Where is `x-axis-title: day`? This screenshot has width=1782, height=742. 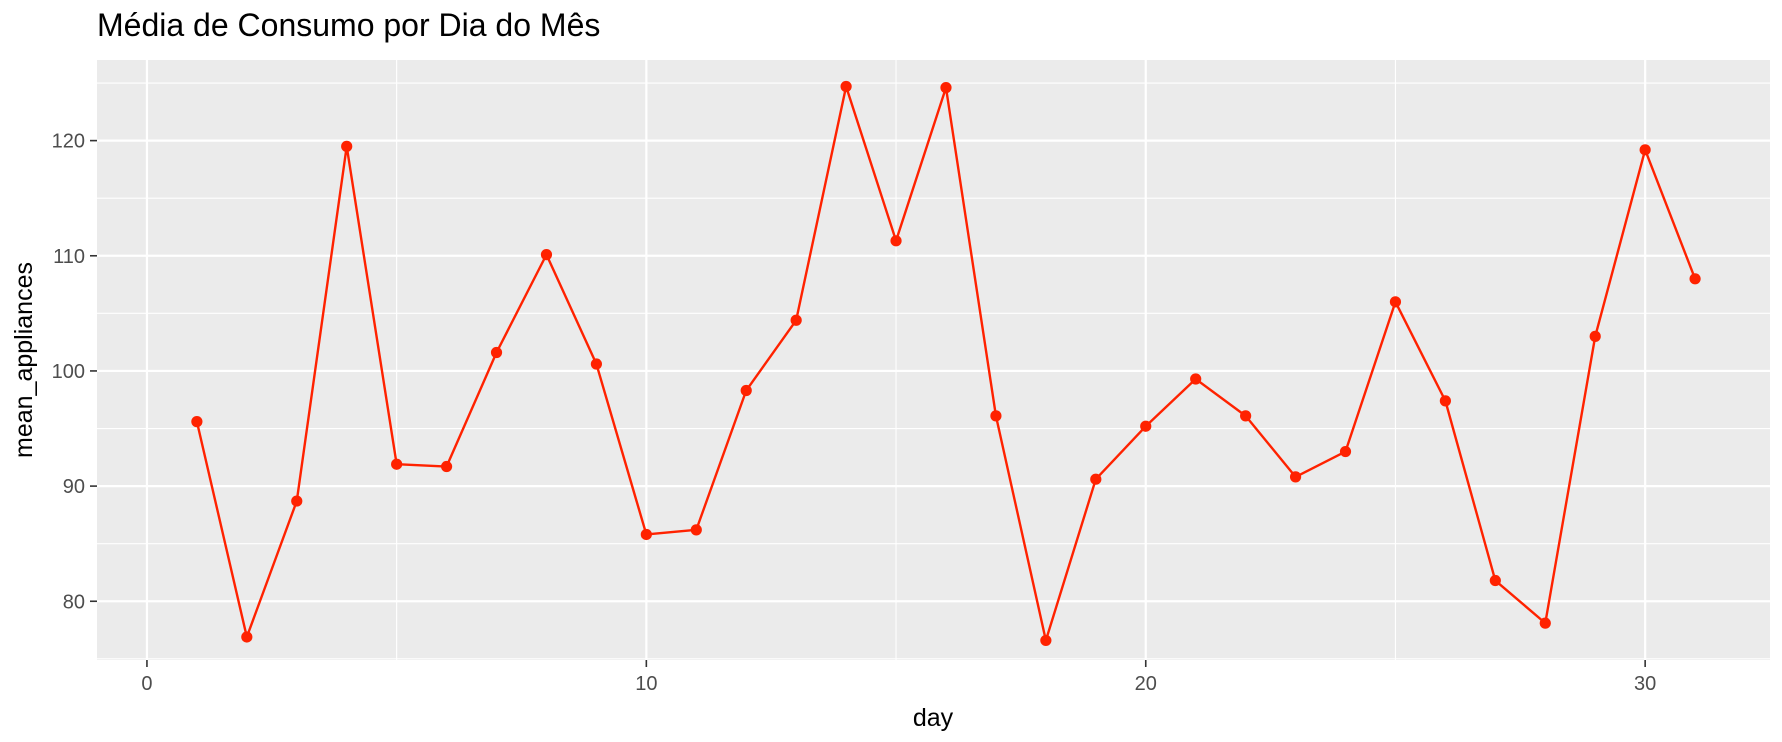 x-axis-title: day is located at coordinates (933, 718).